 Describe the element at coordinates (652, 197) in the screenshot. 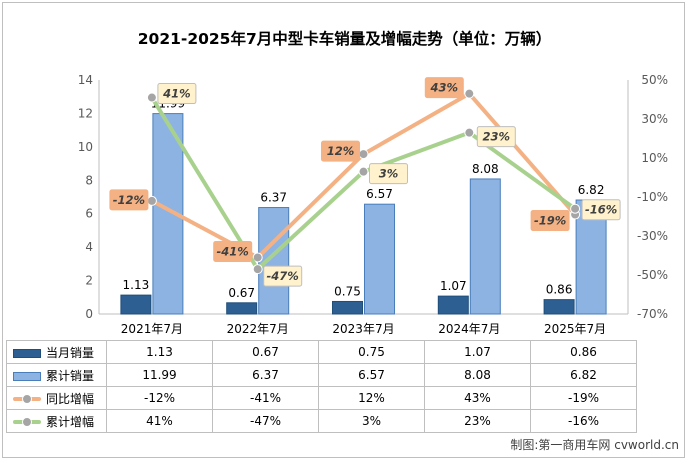

I see `y-right-tick-label: -10%` at that location.